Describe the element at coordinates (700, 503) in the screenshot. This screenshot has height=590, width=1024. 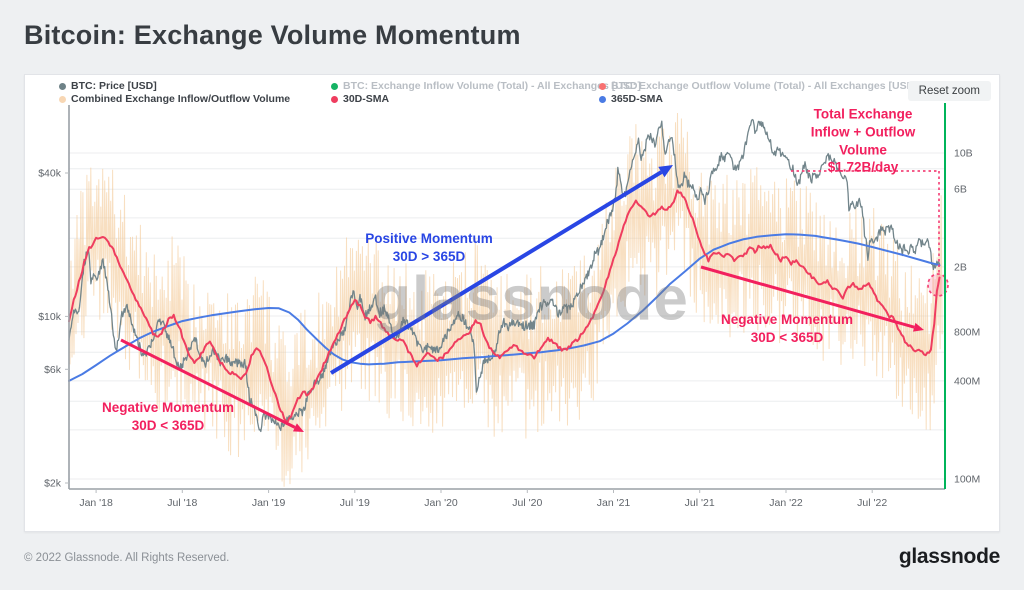
I see `x-tick-label: Jul '21` at that location.